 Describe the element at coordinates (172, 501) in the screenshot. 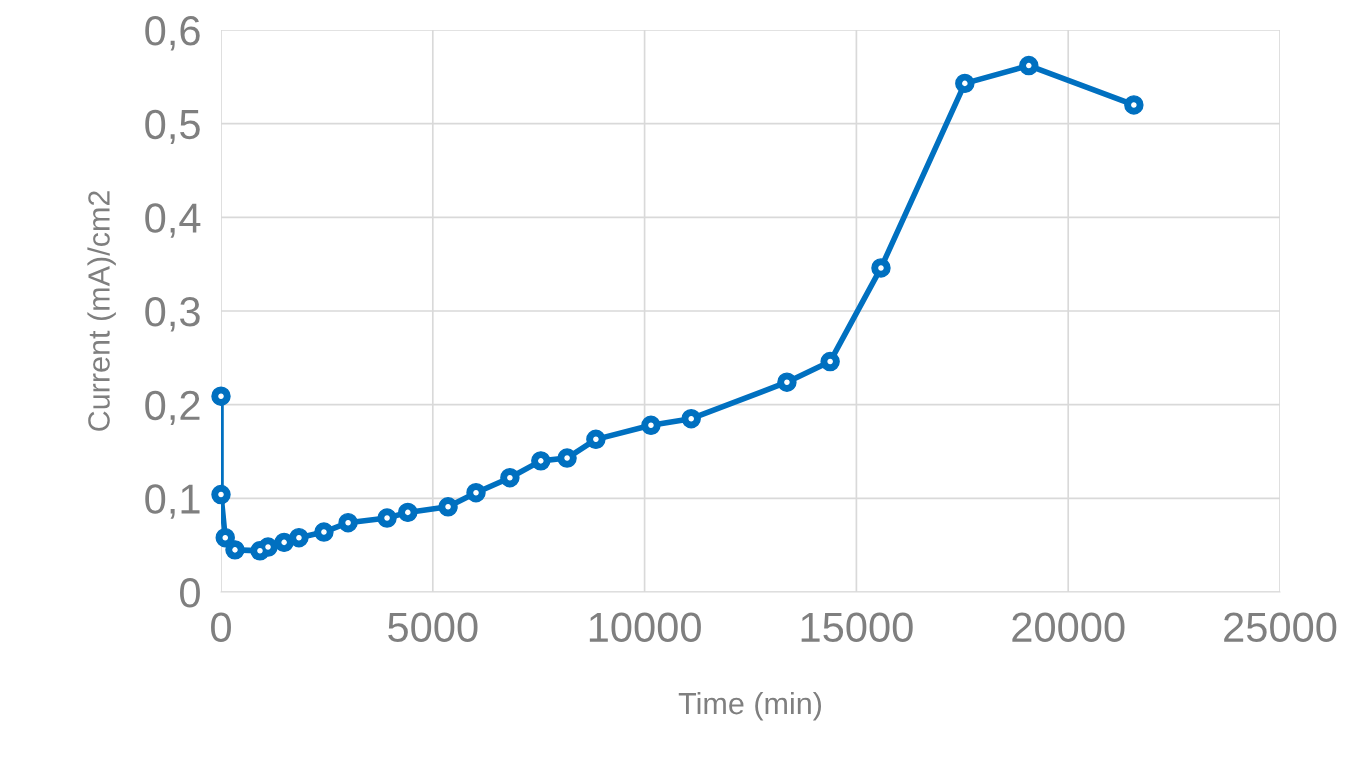

I see `y-tick-label: 0,1` at that location.